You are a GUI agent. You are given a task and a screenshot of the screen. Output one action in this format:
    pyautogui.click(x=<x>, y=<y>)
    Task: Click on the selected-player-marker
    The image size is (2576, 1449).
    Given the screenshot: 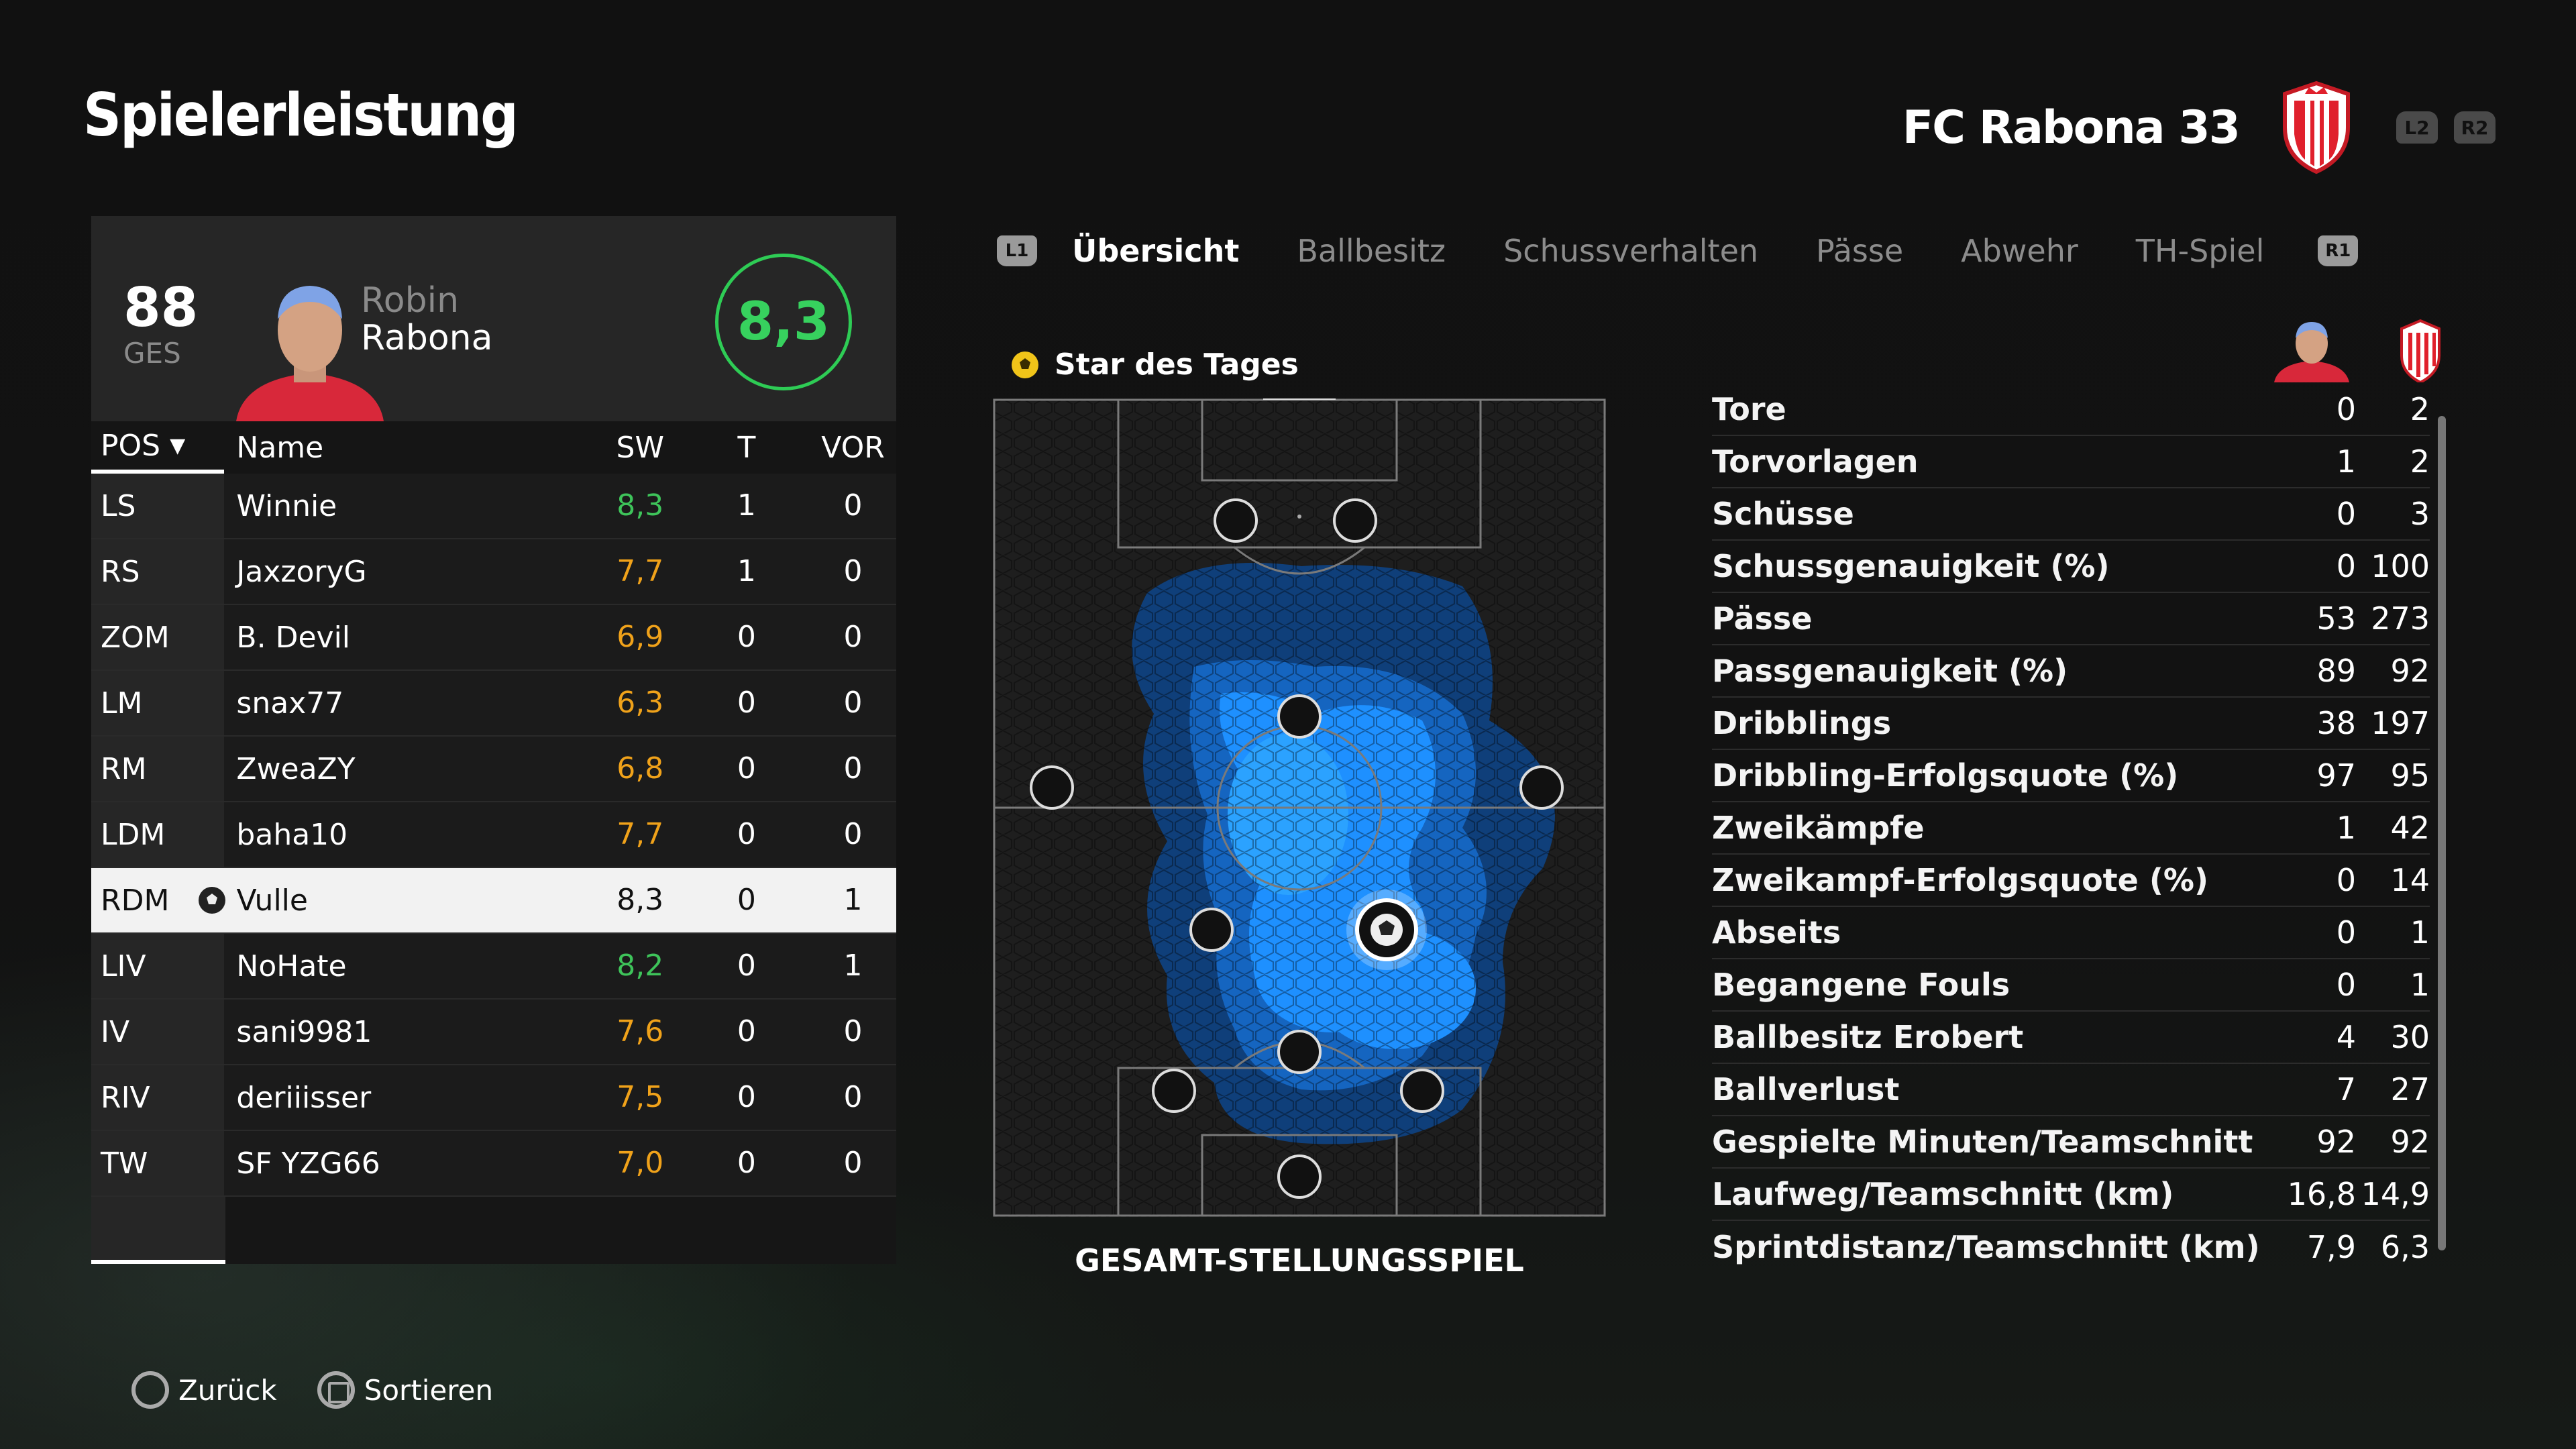 What is the action you would take?
    pyautogui.click(x=1386, y=930)
    